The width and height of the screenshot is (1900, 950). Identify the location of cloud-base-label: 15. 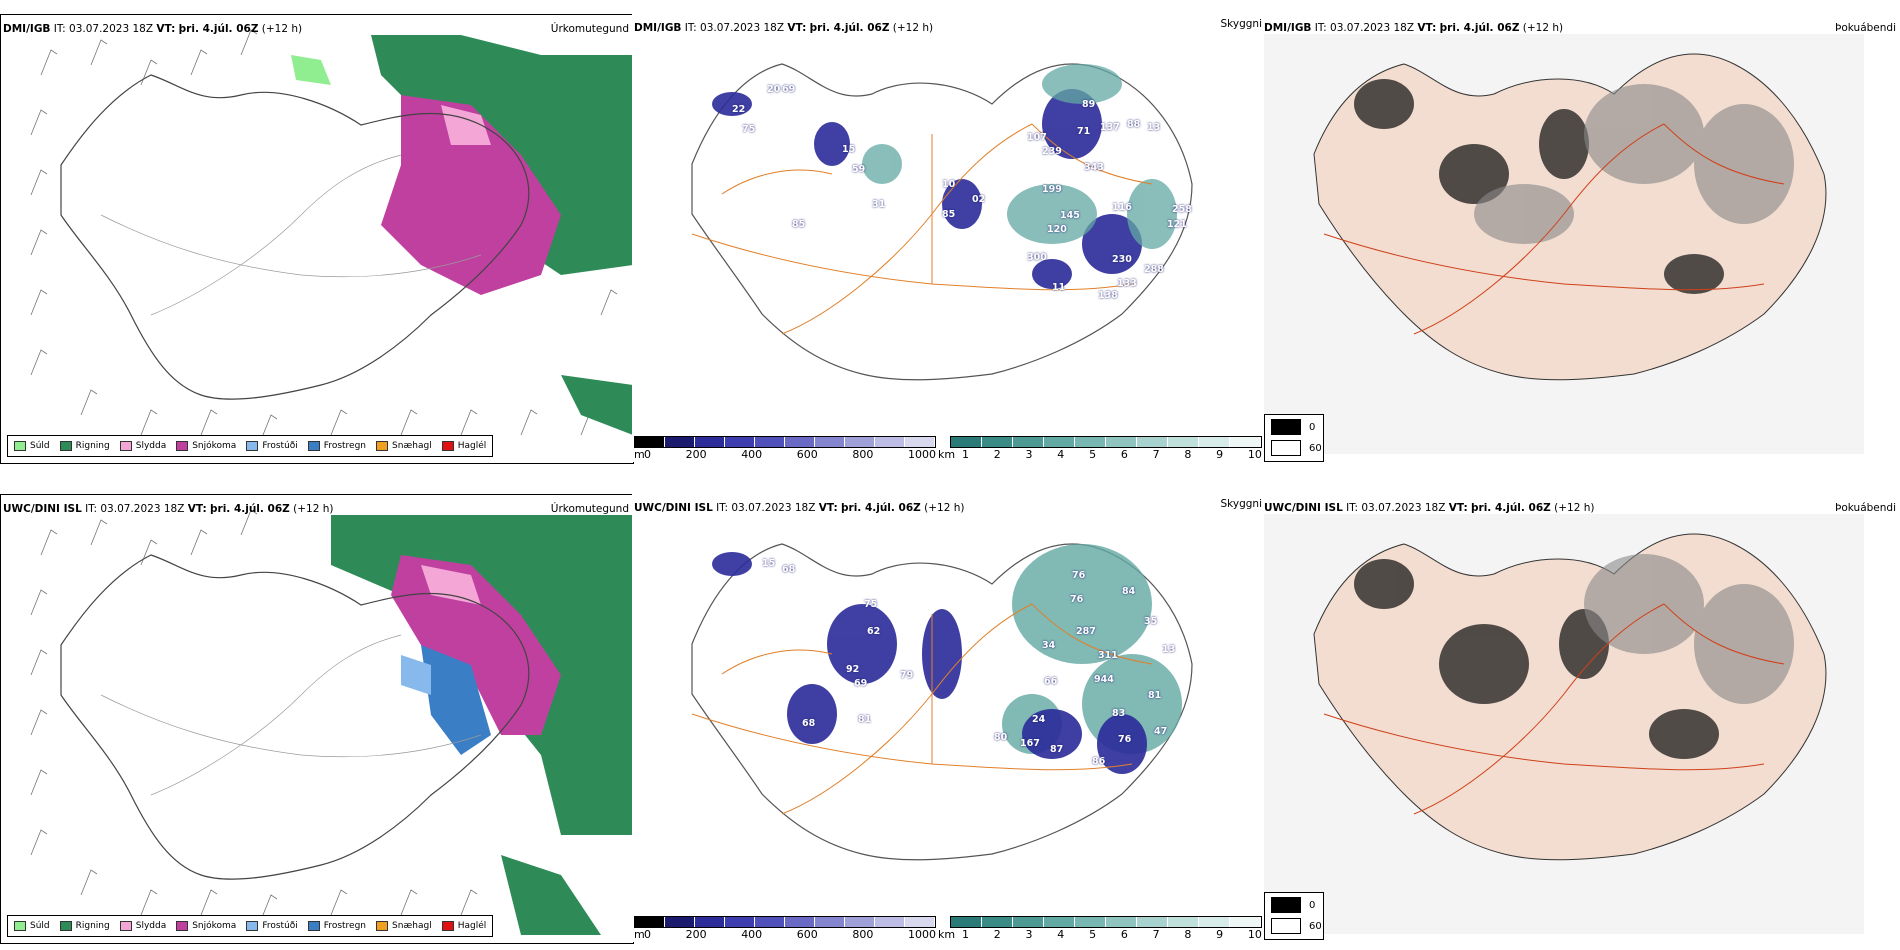
(849, 149).